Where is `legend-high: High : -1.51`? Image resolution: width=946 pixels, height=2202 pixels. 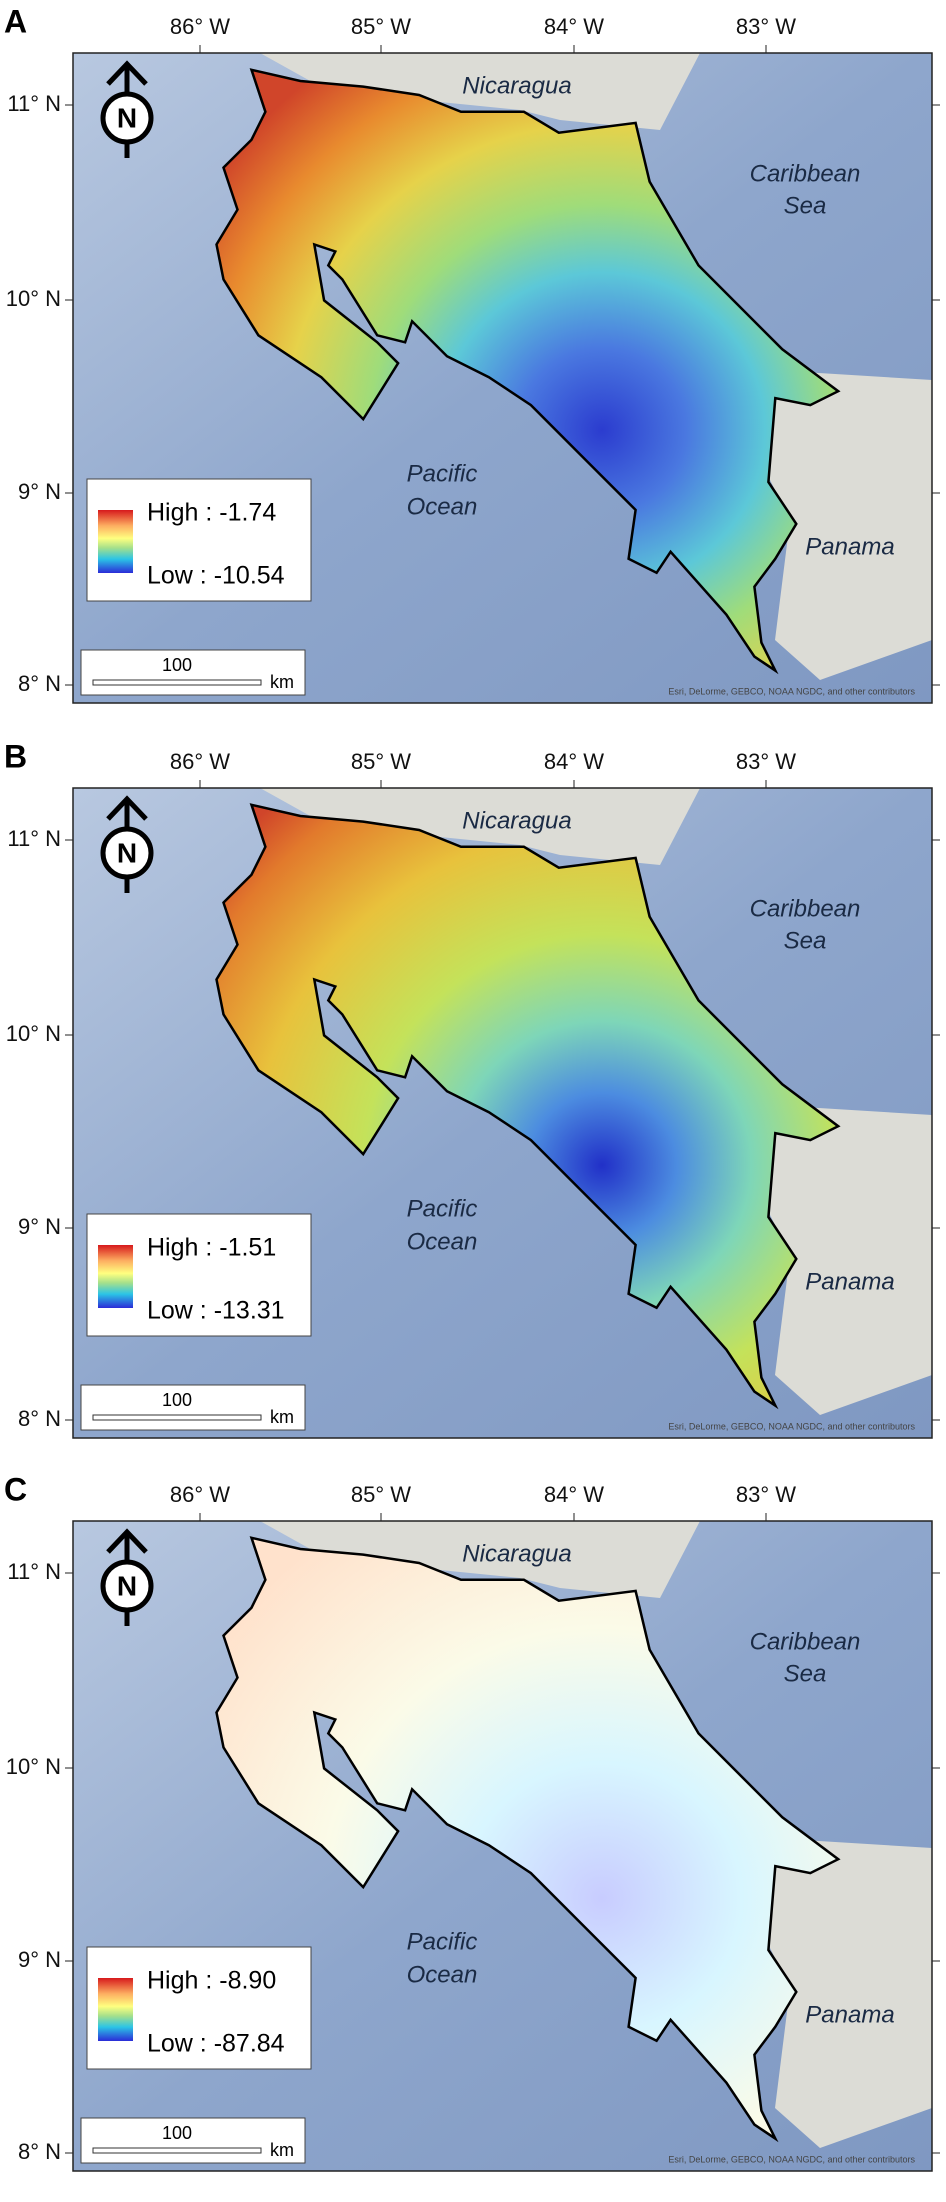 legend-high: High : -1.51 is located at coordinates (211, 1248).